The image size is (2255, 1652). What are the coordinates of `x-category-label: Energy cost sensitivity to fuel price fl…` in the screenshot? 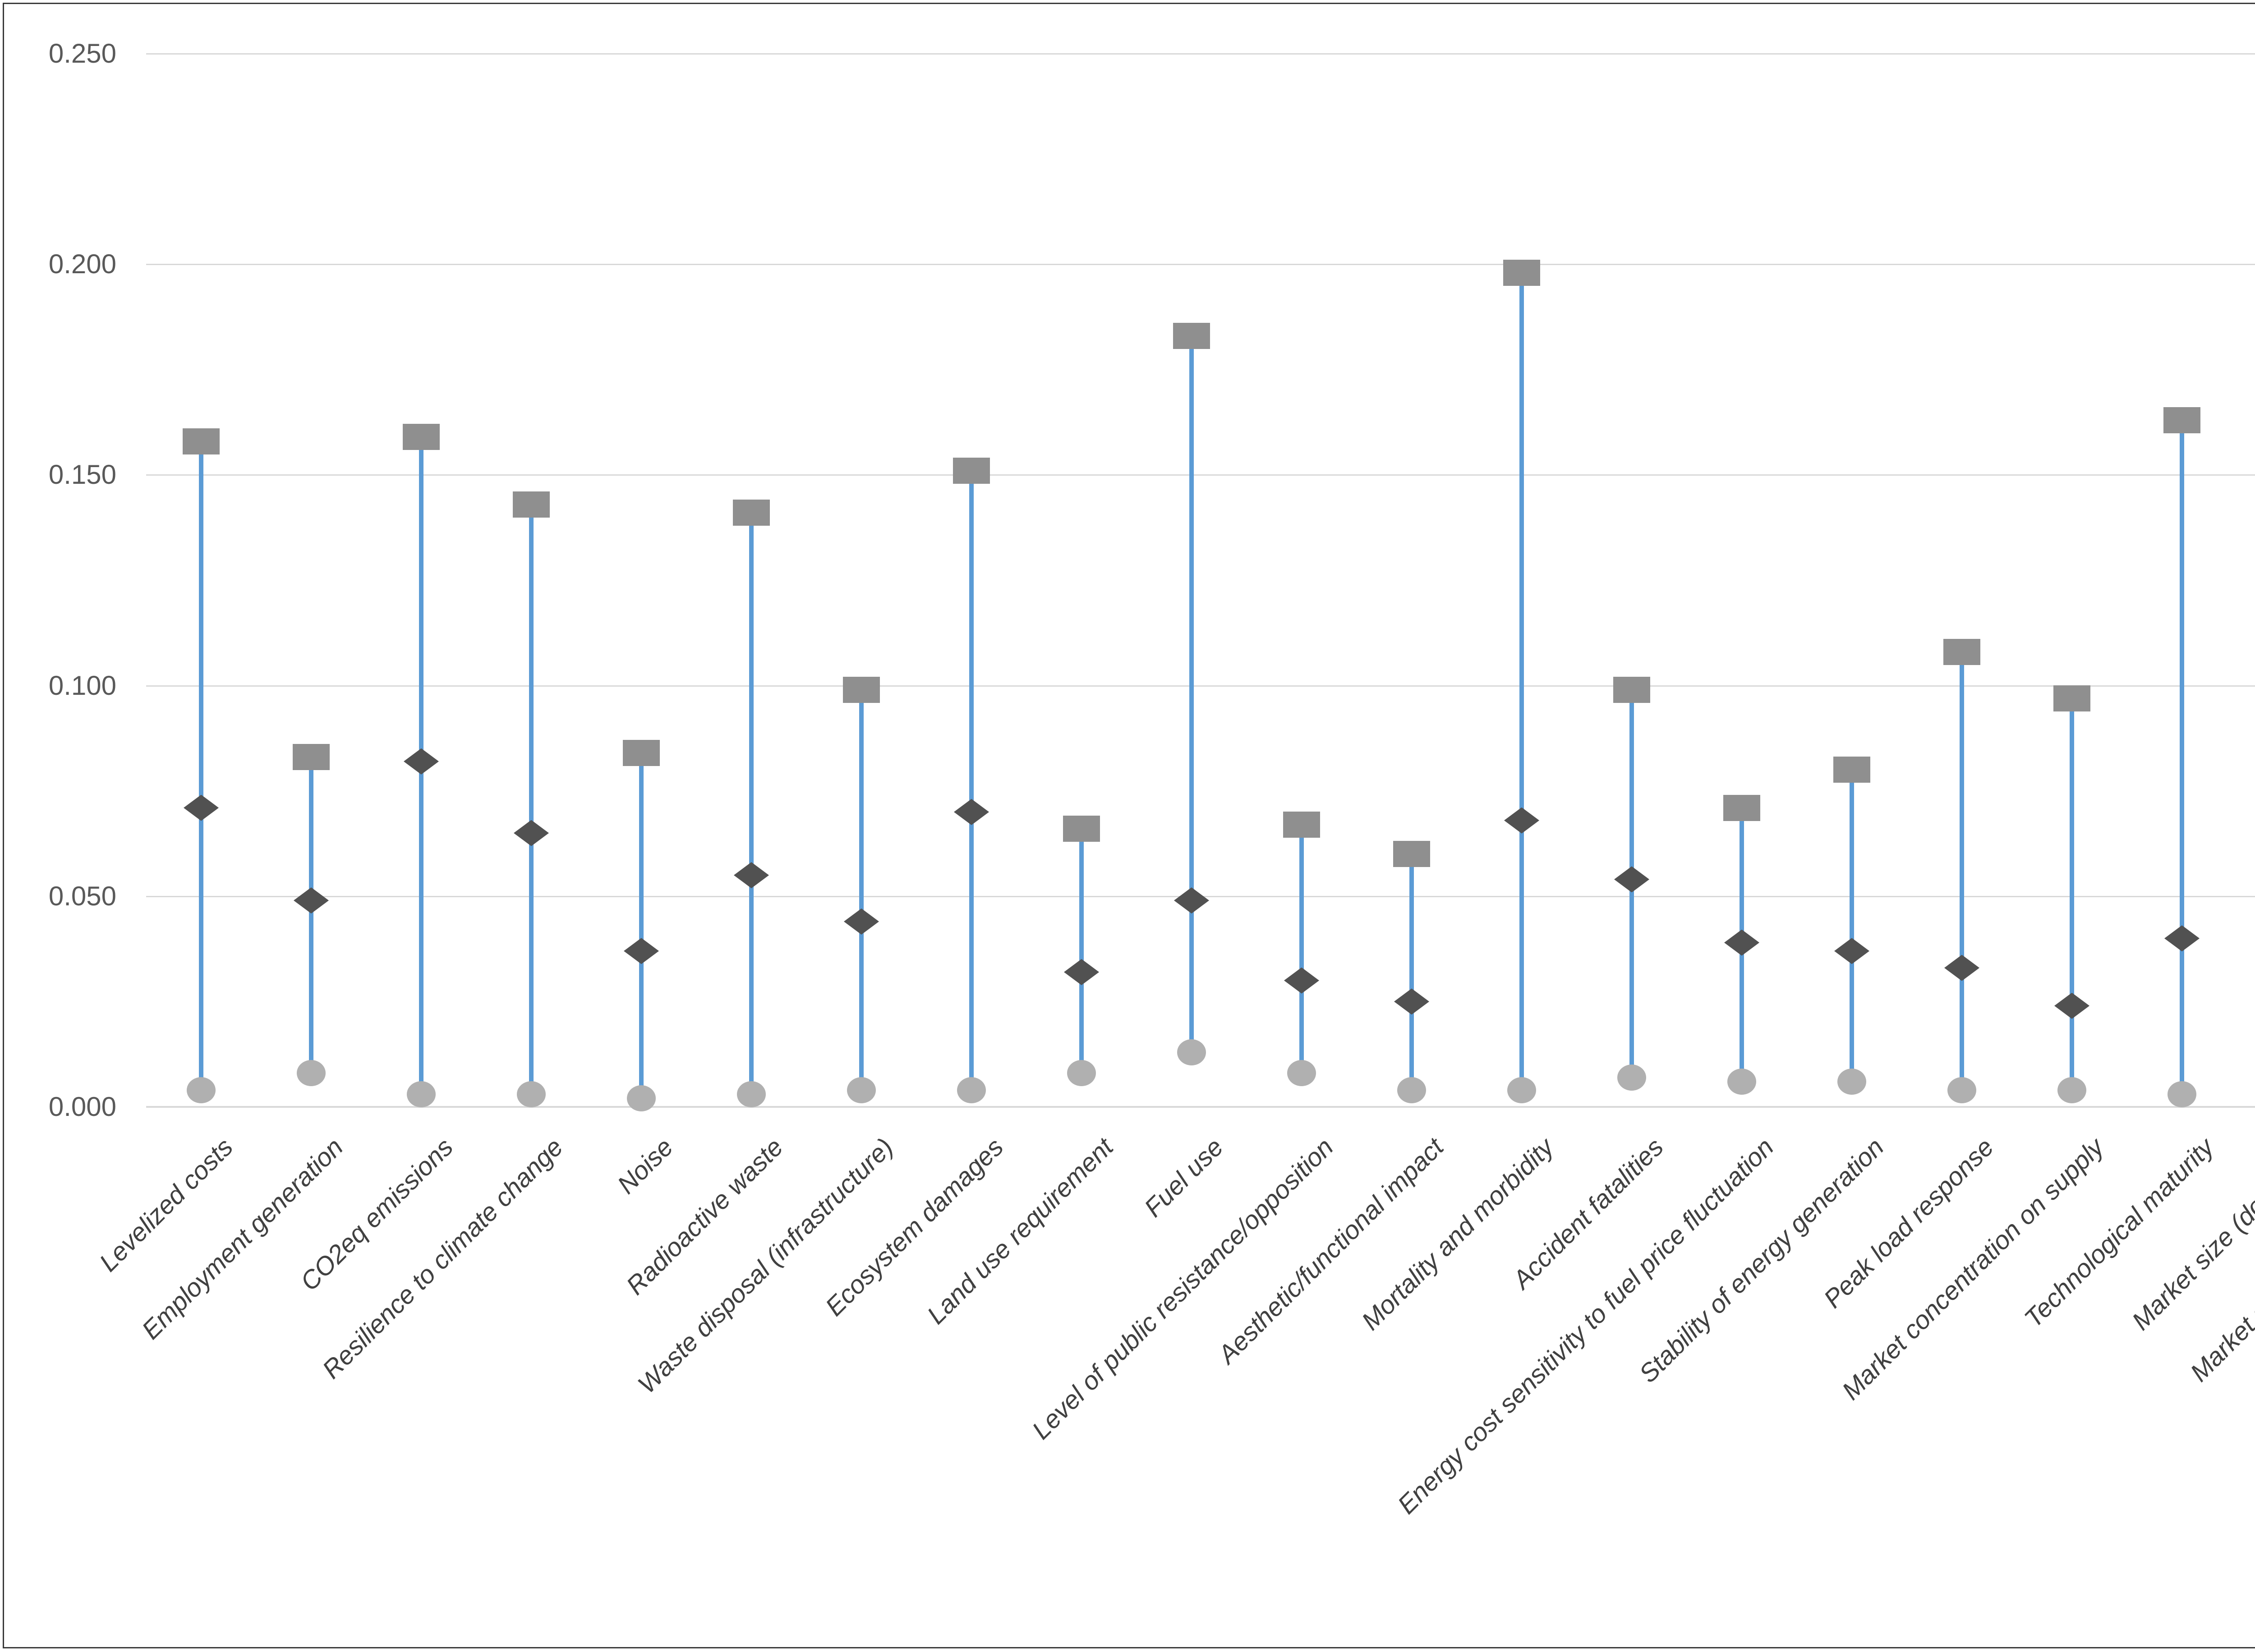 It's located at (1586, 1326).